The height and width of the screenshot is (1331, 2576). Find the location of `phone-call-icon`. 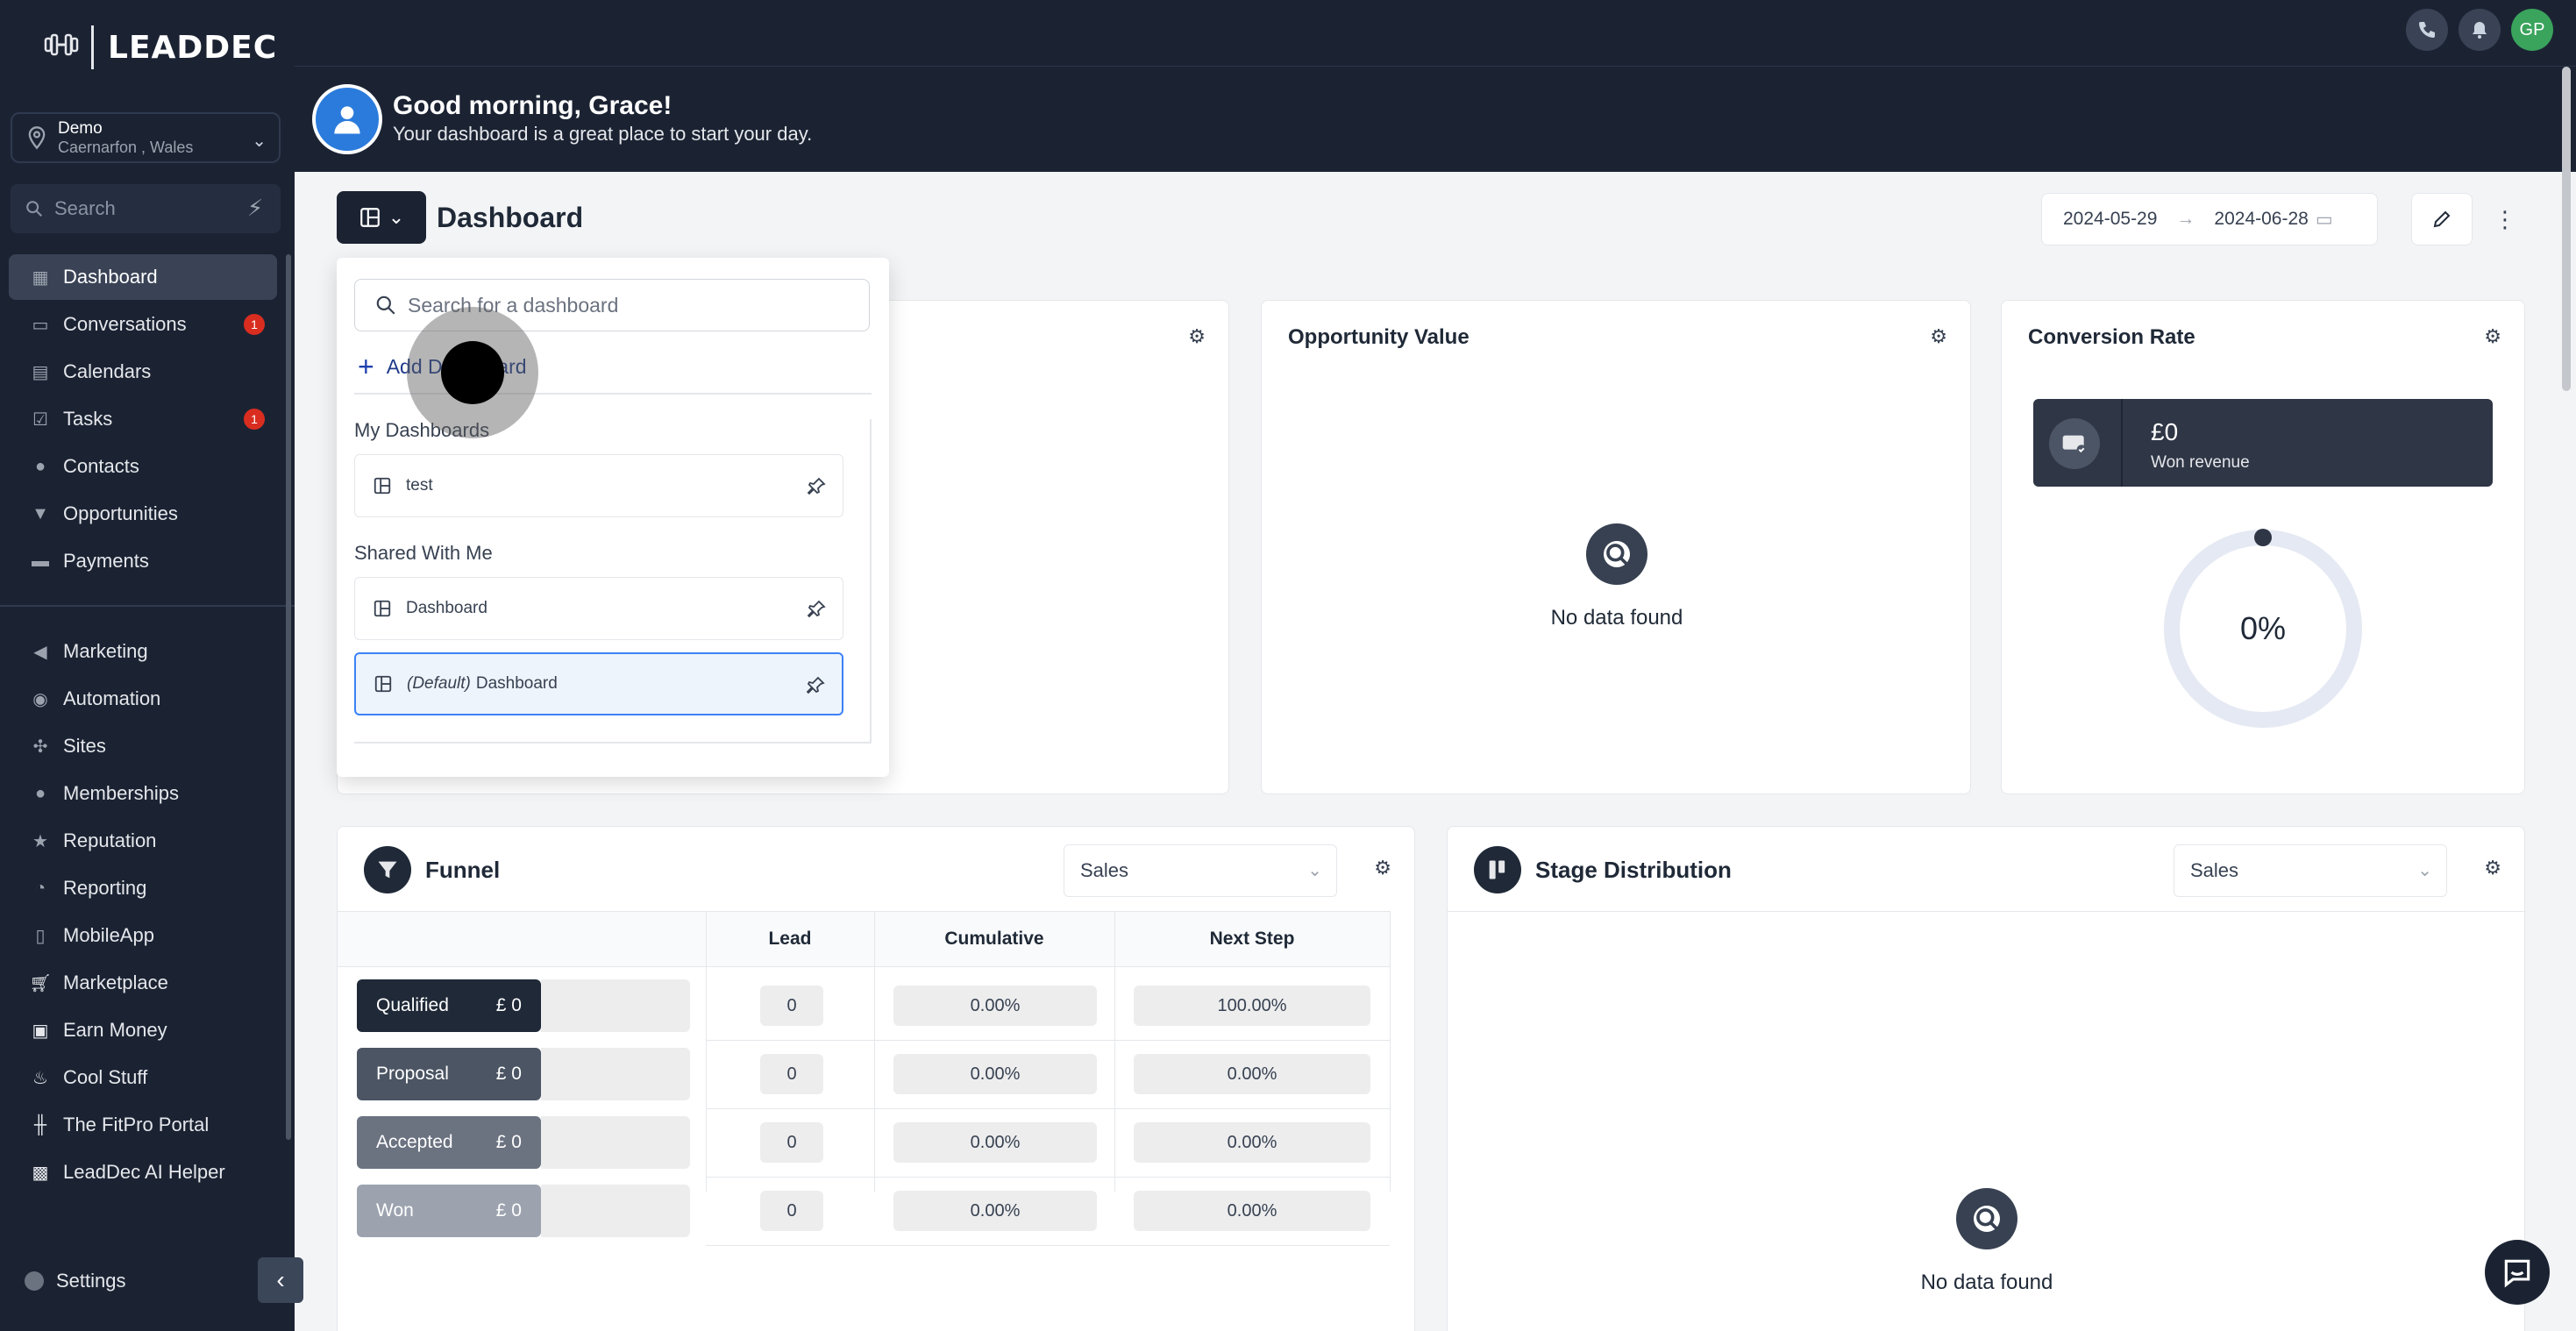

phone-call-icon is located at coordinates (2427, 30).